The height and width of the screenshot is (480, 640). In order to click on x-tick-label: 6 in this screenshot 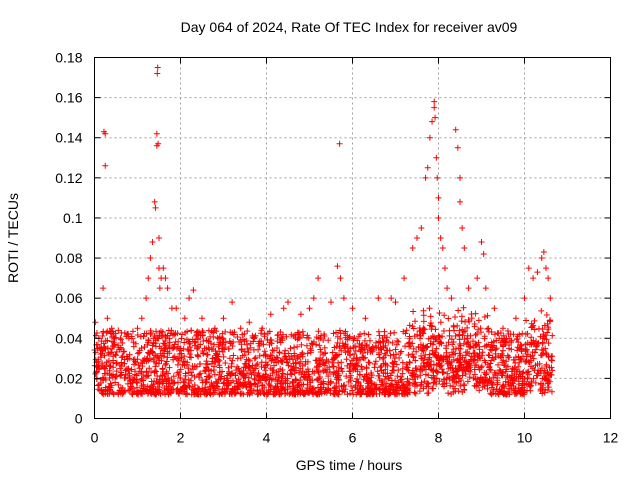, I will do `click(353, 438)`.